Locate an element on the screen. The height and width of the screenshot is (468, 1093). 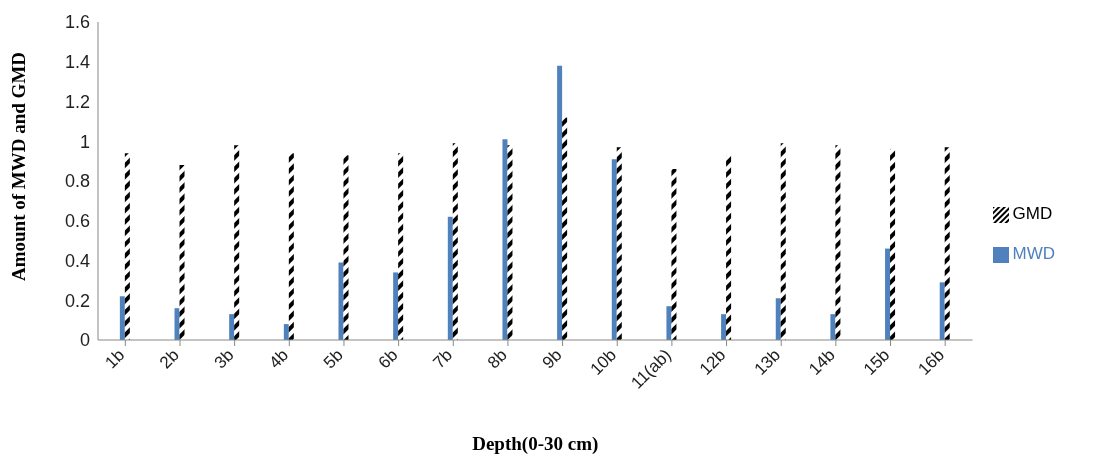
x-tick-label: 8b is located at coordinates (497, 359).